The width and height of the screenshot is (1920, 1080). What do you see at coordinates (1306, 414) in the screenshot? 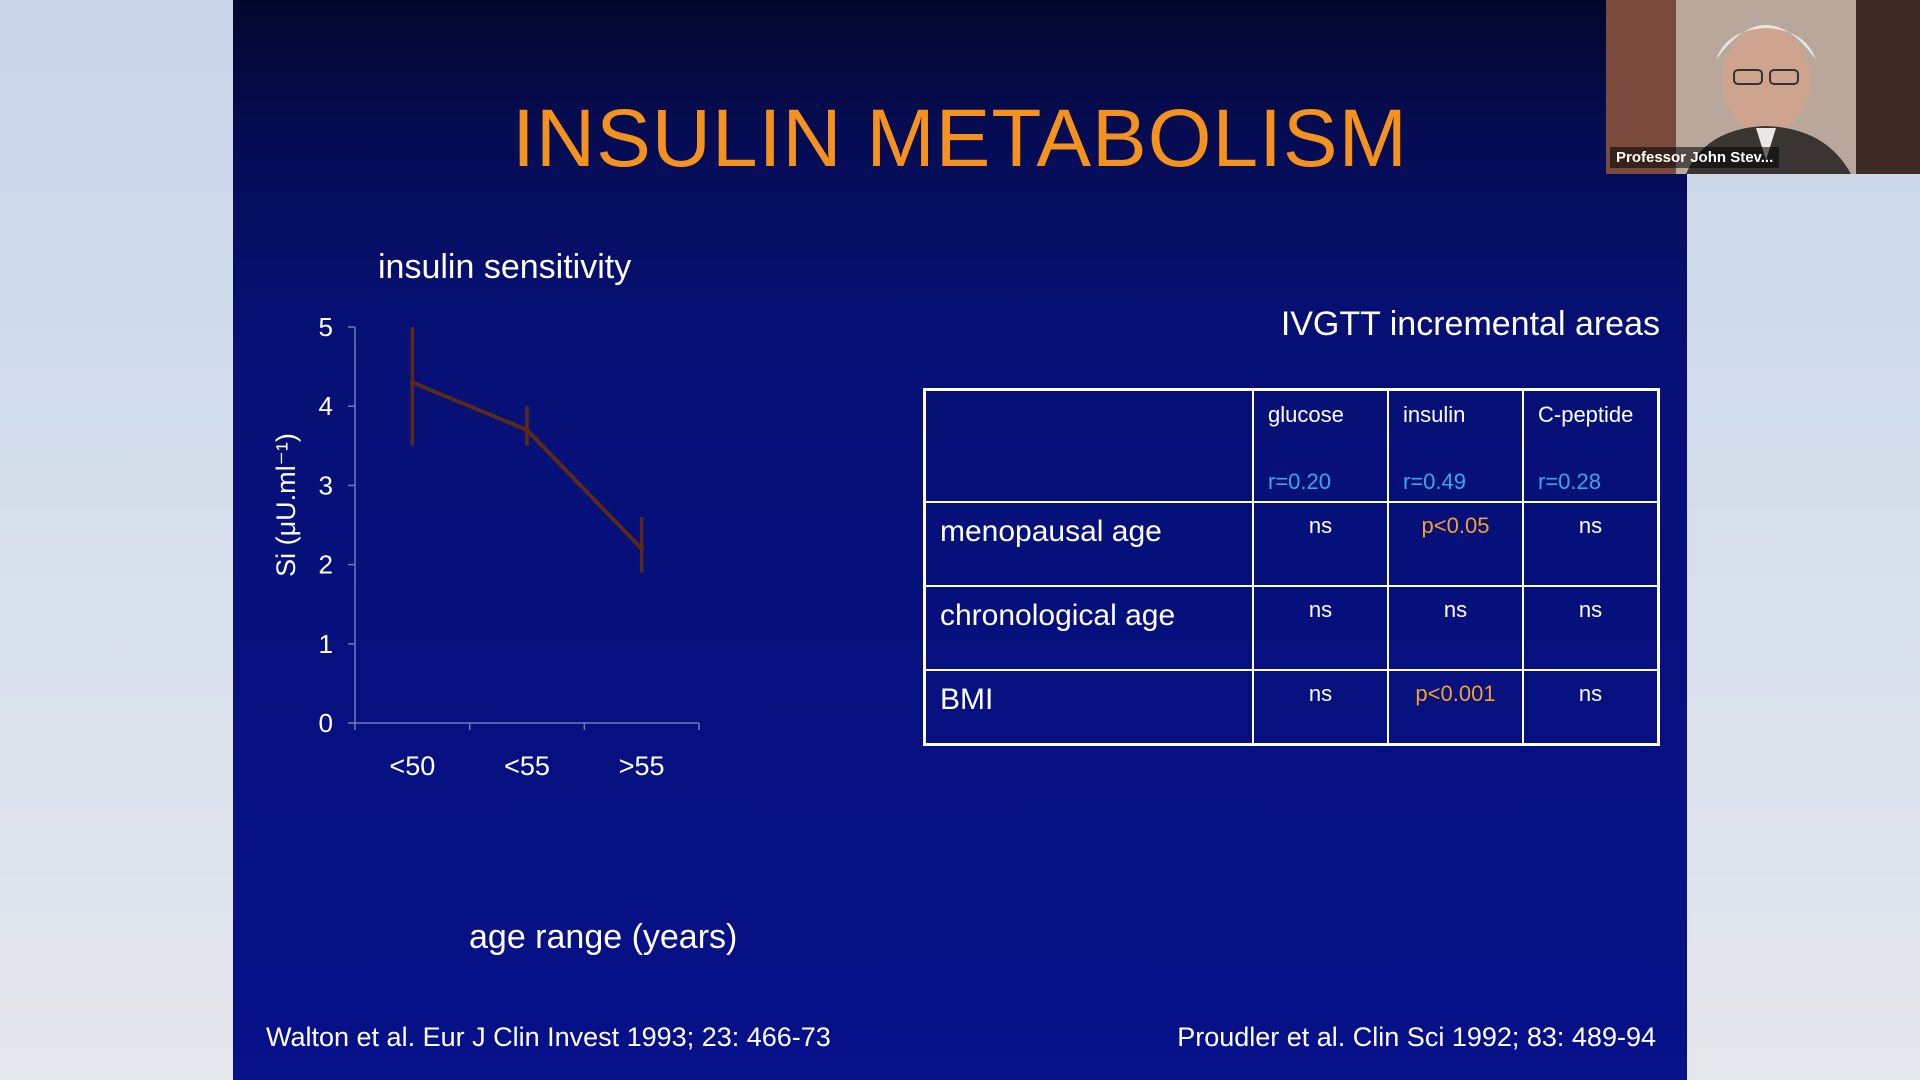
I see `column-name: glucose` at bounding box center [1306, 414].